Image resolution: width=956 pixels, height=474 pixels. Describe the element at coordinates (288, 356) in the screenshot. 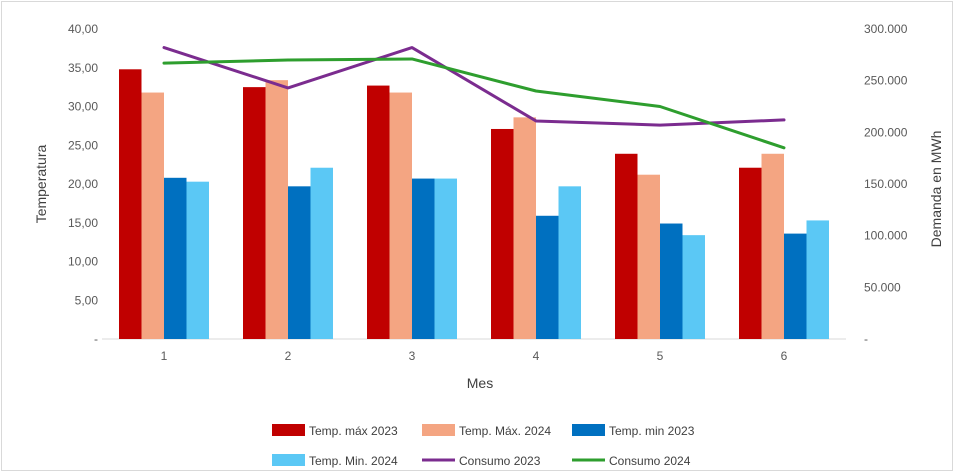

I see `x-tick-label: 2` at that location.